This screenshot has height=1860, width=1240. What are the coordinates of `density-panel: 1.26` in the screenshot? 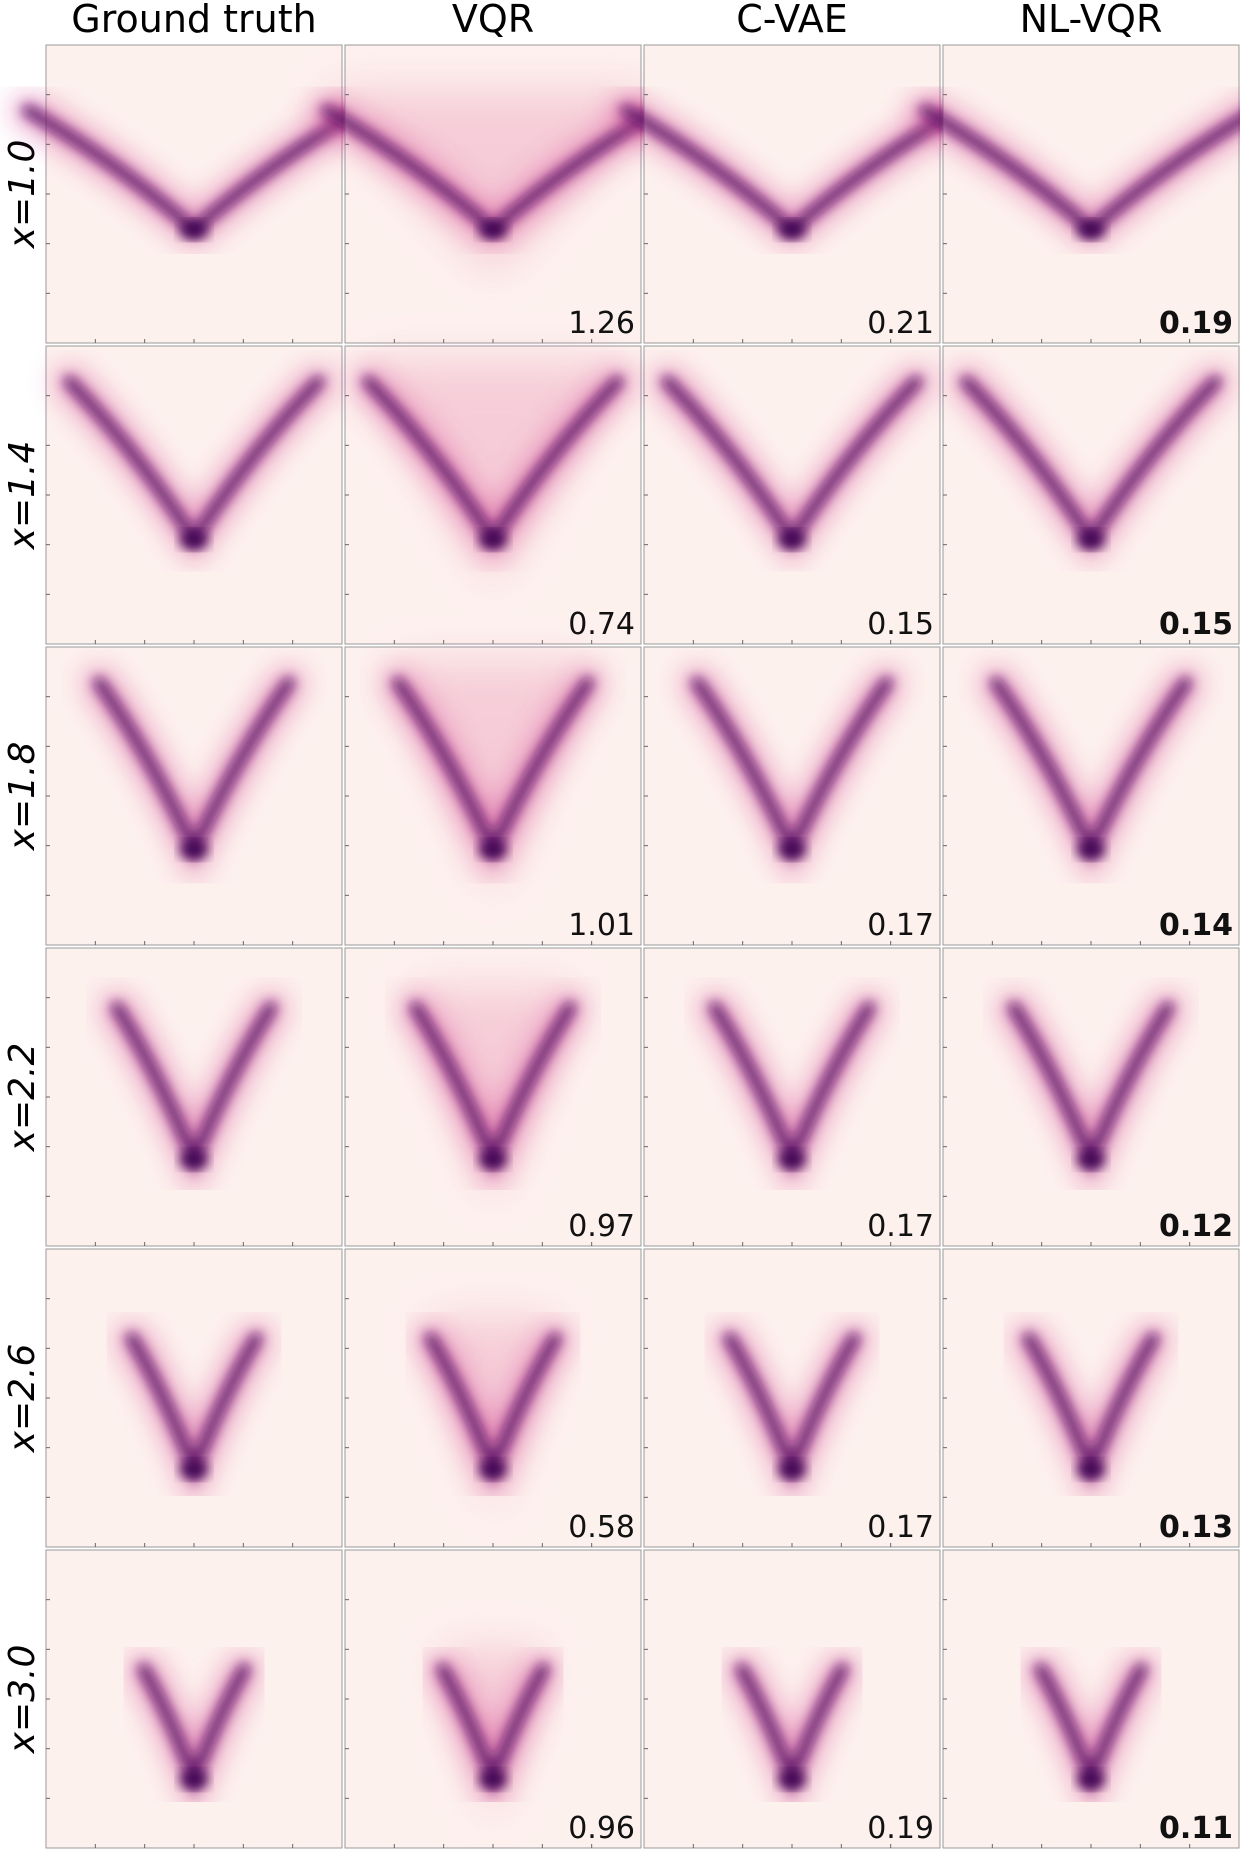 It's located at (493, 194).